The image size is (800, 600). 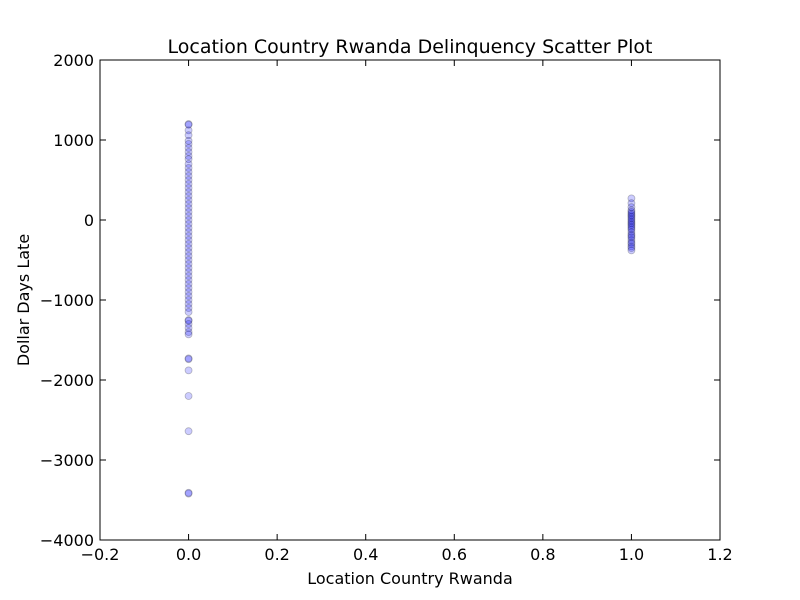 What do you see at coordinates (454, 554) in the screenshot?
I see `x-tick-label: 0.6` at bounding box center [454, 554].